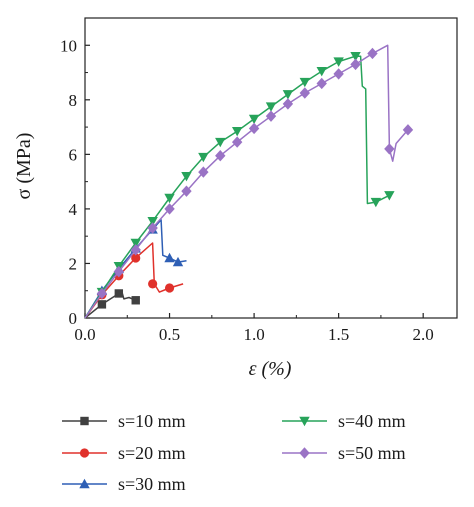 This screenshot has width=474, height=507. I want to click on x-tick-label: 1.5, so click(338, 334).